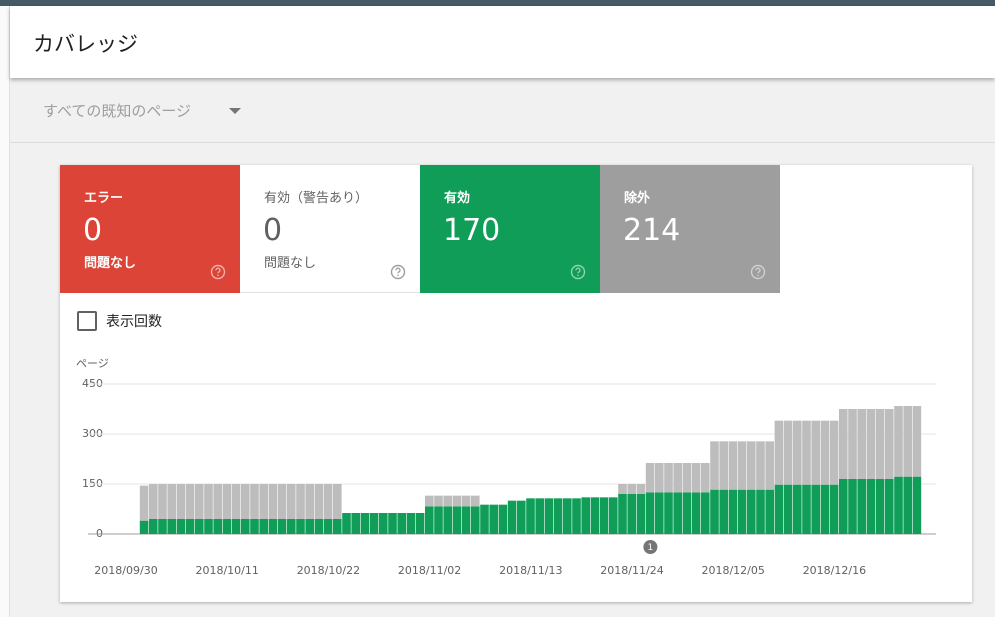 Image resolution: width=995 pixels, height=617 pixels. I want to click on y-axis-label: ページ, so click(92, 363).